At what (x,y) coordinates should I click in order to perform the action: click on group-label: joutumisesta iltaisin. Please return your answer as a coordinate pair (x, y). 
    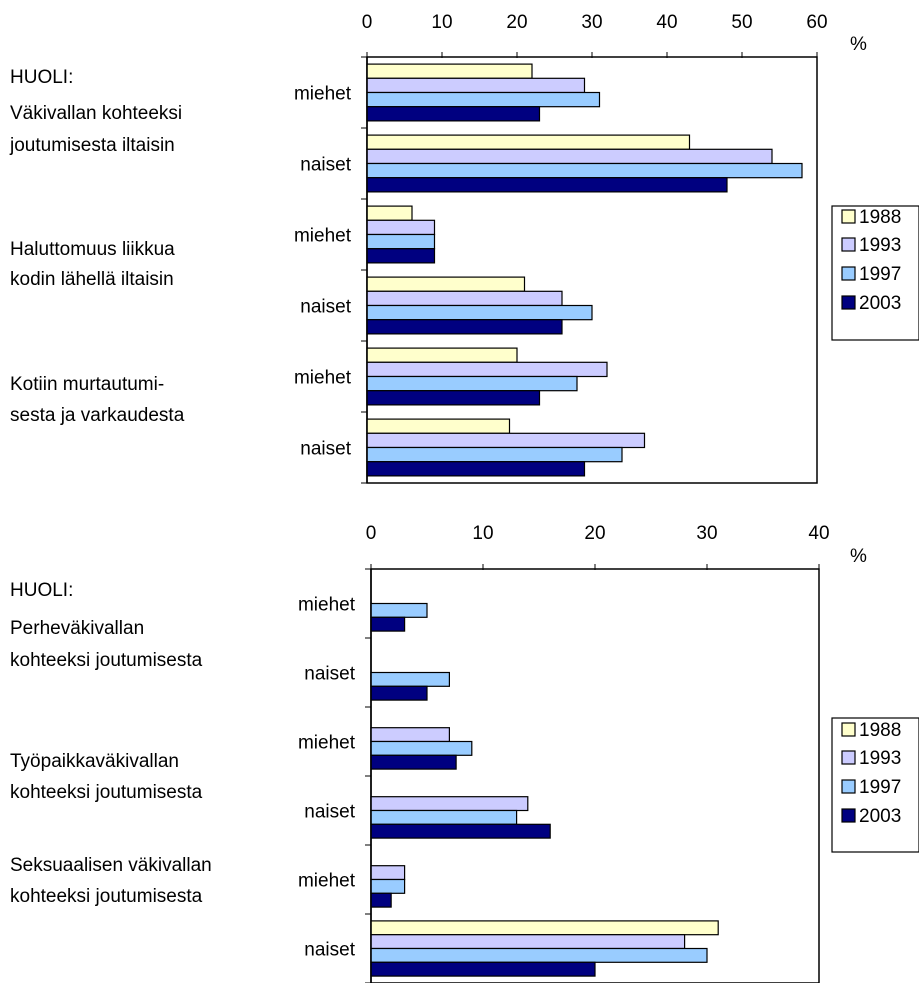
    Looking at the image, I should click on (92, 145).